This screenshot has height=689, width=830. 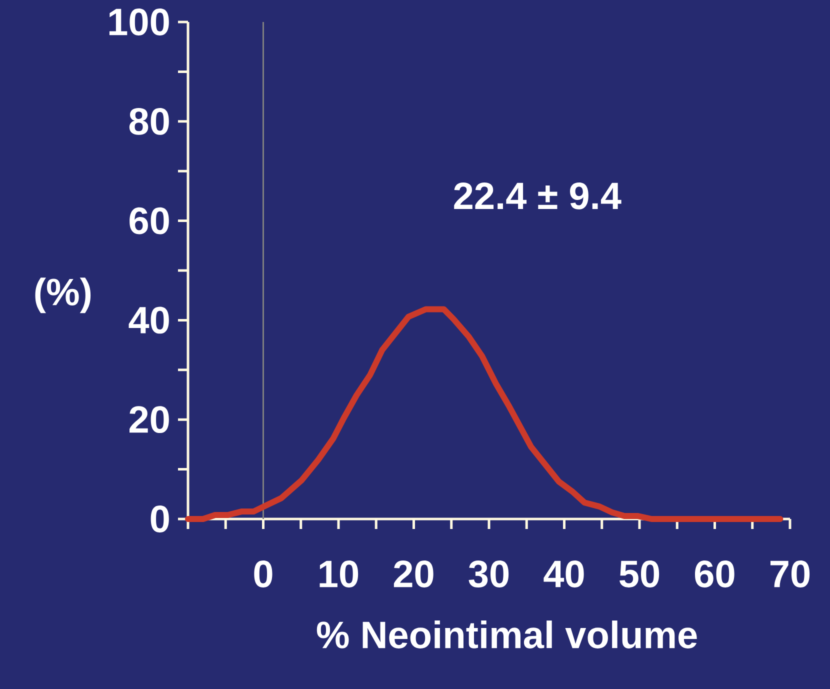 What do you see at coordinates (339, 574) in the screenshot?
I see `x-tick-label: 10` at bounding box center [339, 574].